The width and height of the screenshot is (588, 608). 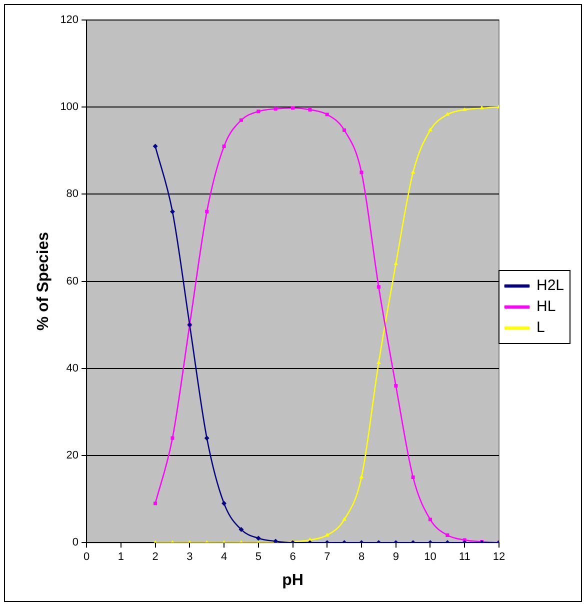 I want to click on y-axis-title: % of Species, so click(x=43, y=281).